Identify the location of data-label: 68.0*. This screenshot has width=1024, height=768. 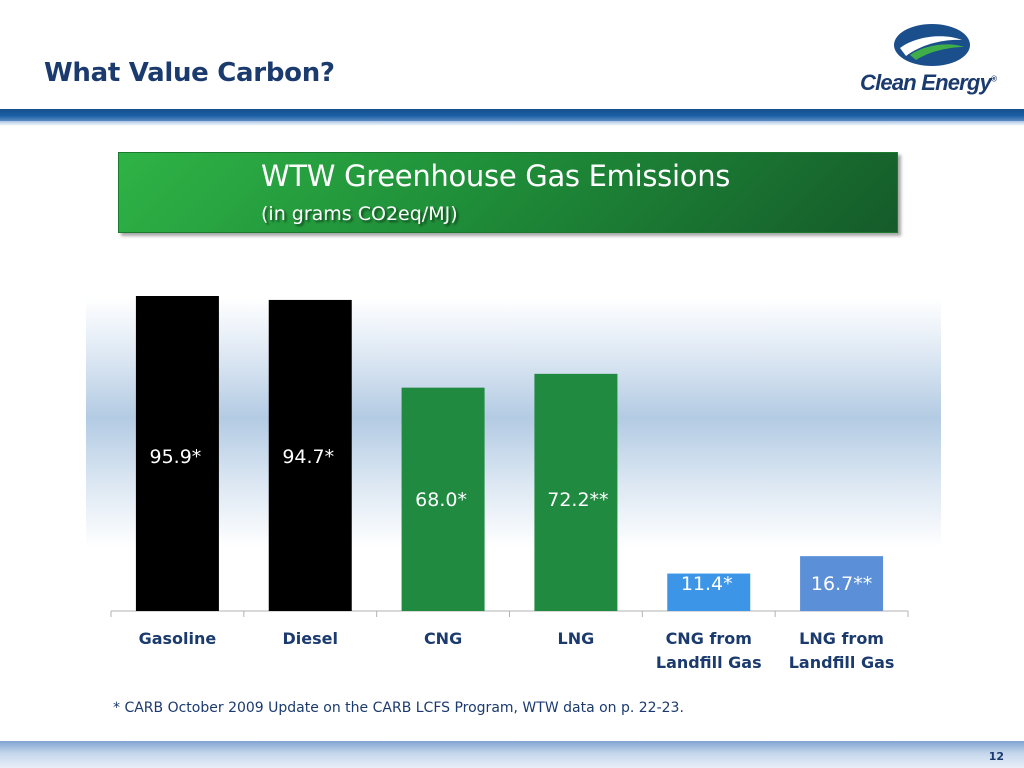
(441, 500).